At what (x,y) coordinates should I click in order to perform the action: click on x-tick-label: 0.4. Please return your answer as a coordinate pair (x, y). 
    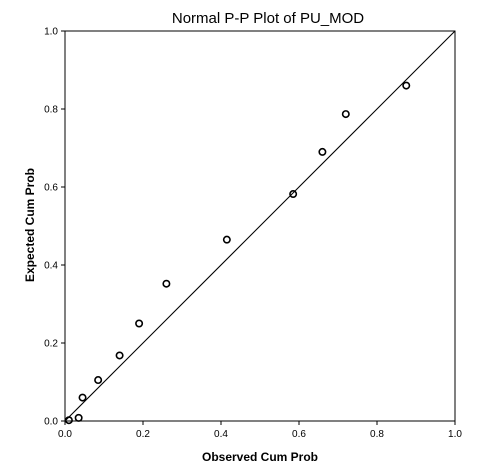
    Looking at the image, I should click on (221, 434).